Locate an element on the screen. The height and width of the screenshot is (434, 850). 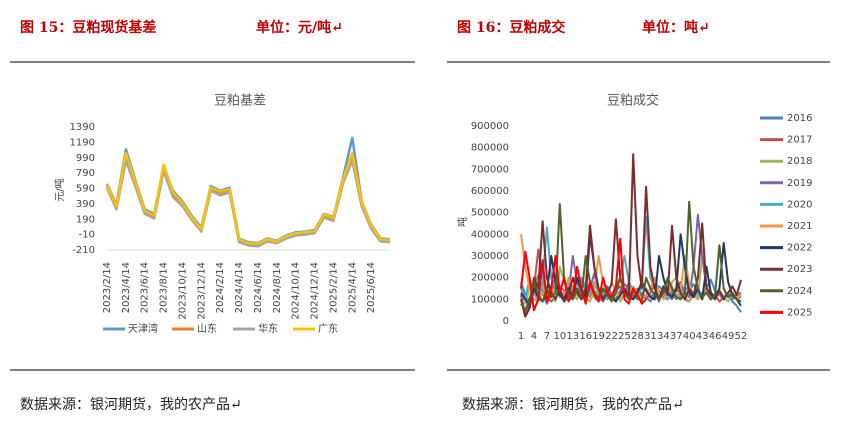
x-tick-label: 2024/12/14 is located at coordinates (315, 291).